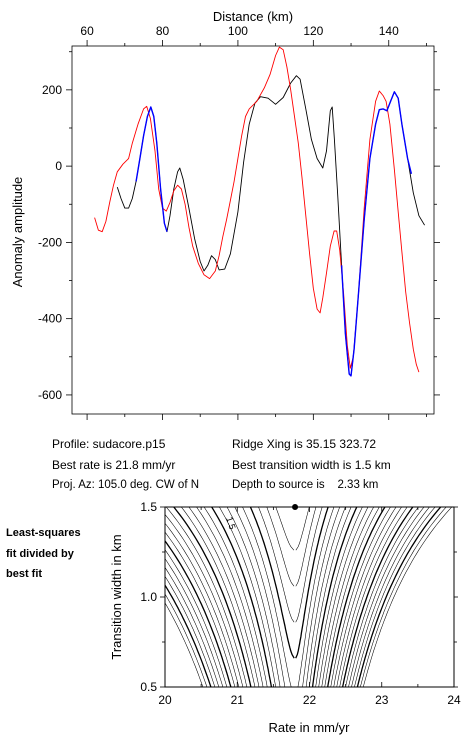 Image resolution: width=467 pixels, height=745 pixels. What do you see at coordinates (114, 465) in the screenshot?
I see `best-rate: Best rate is 21.8 mm/yr` at bounding box center [114, 465].